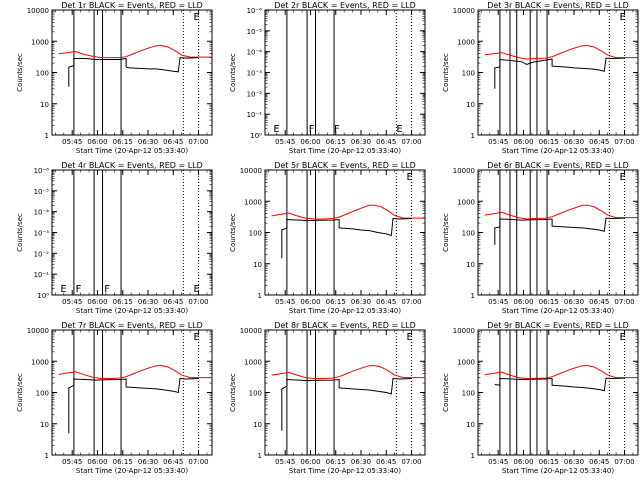 The height and width of the screenshot is (485, 640). Describe the element at coordinates (345, 325) in the screenshot. I see `panel-title: Det 8r BLACK = Events, RED = LLD` at that location.